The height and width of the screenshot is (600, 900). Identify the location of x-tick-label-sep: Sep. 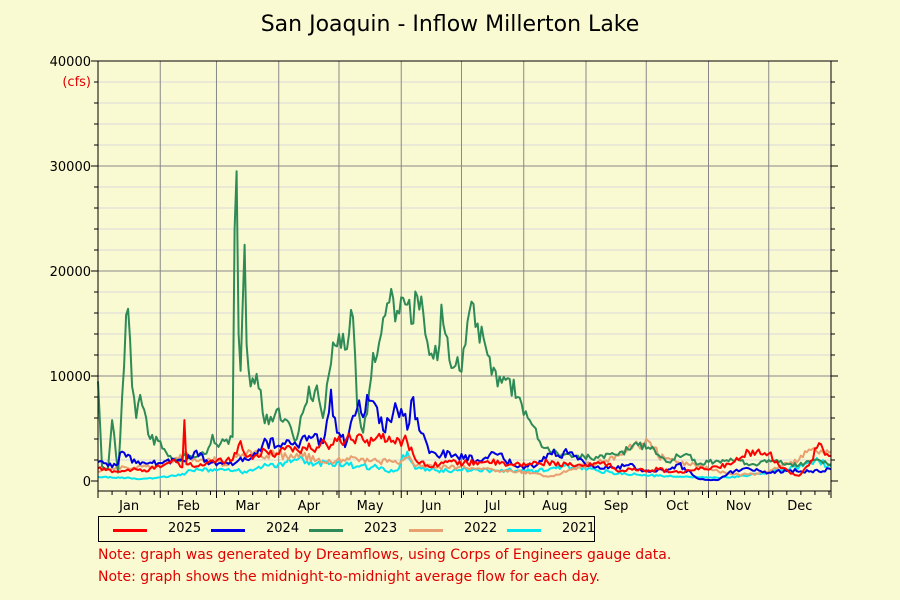
(616, 506).